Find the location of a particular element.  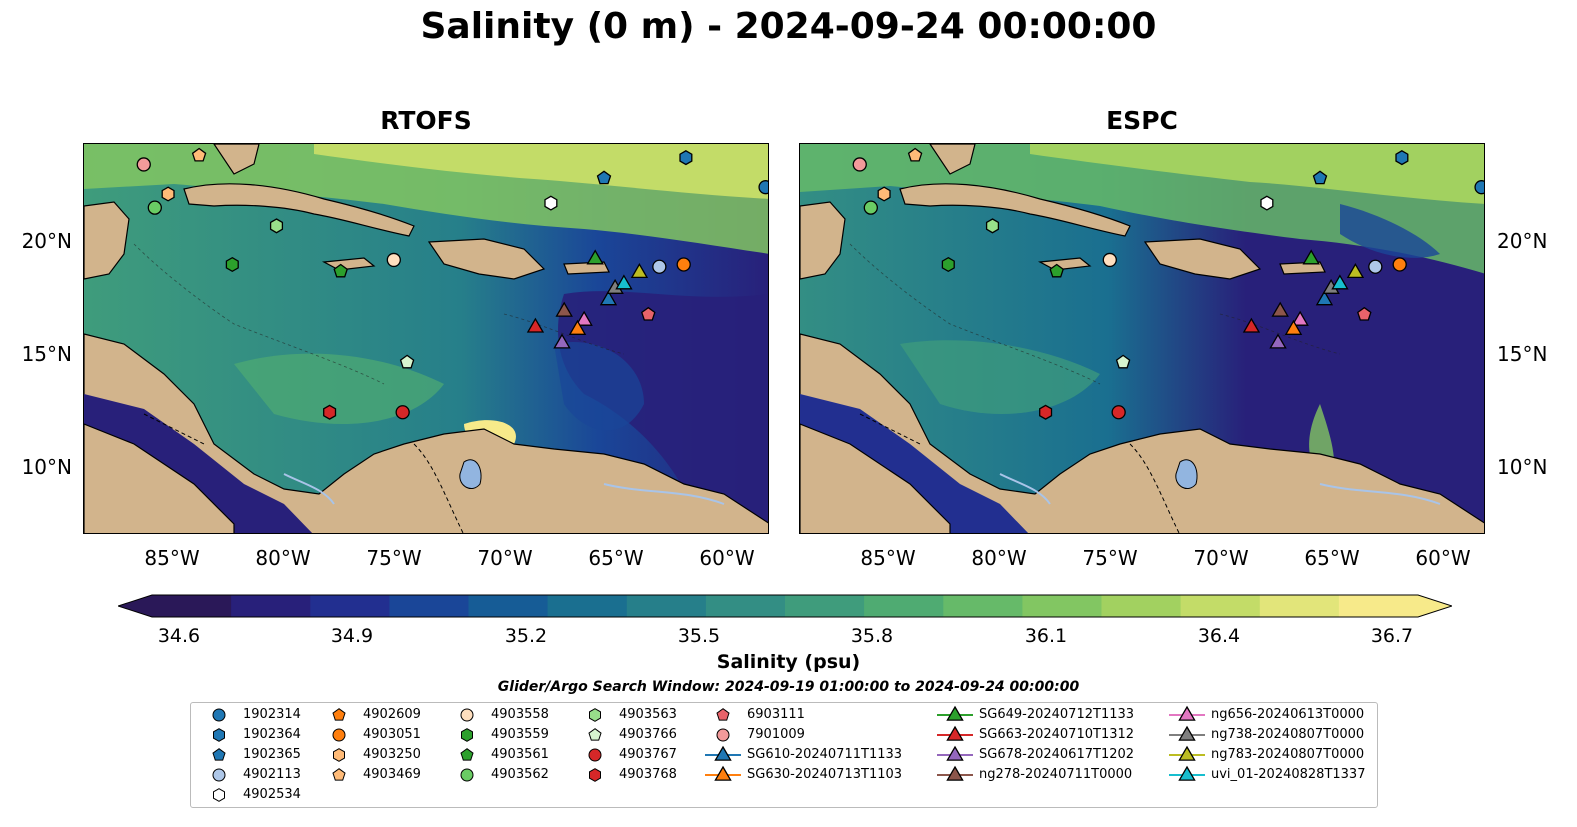

legend-label: SG678-20240617T1202 is located at coordinates (1057, 754).